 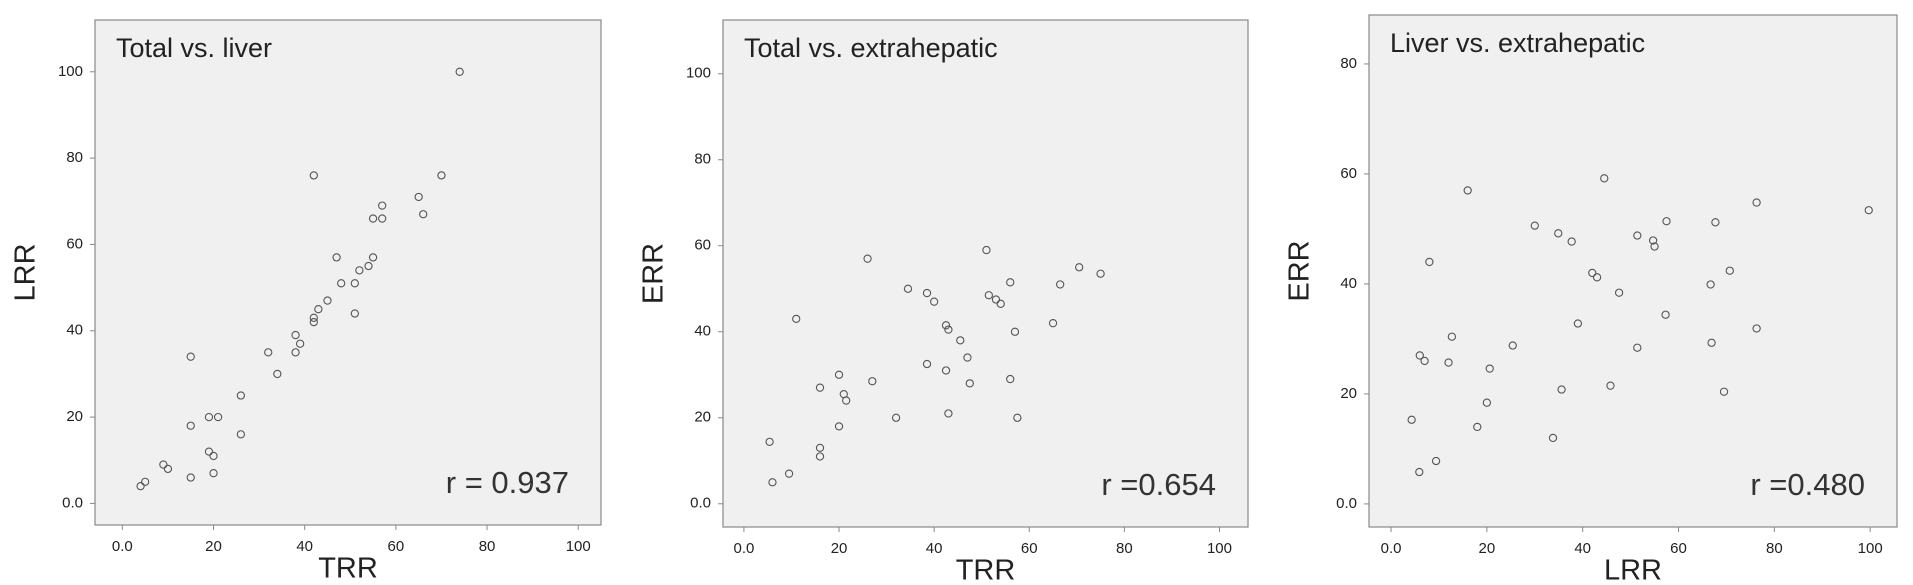 I want to click on y-tick-label: 100, so click(x=70, y=71).